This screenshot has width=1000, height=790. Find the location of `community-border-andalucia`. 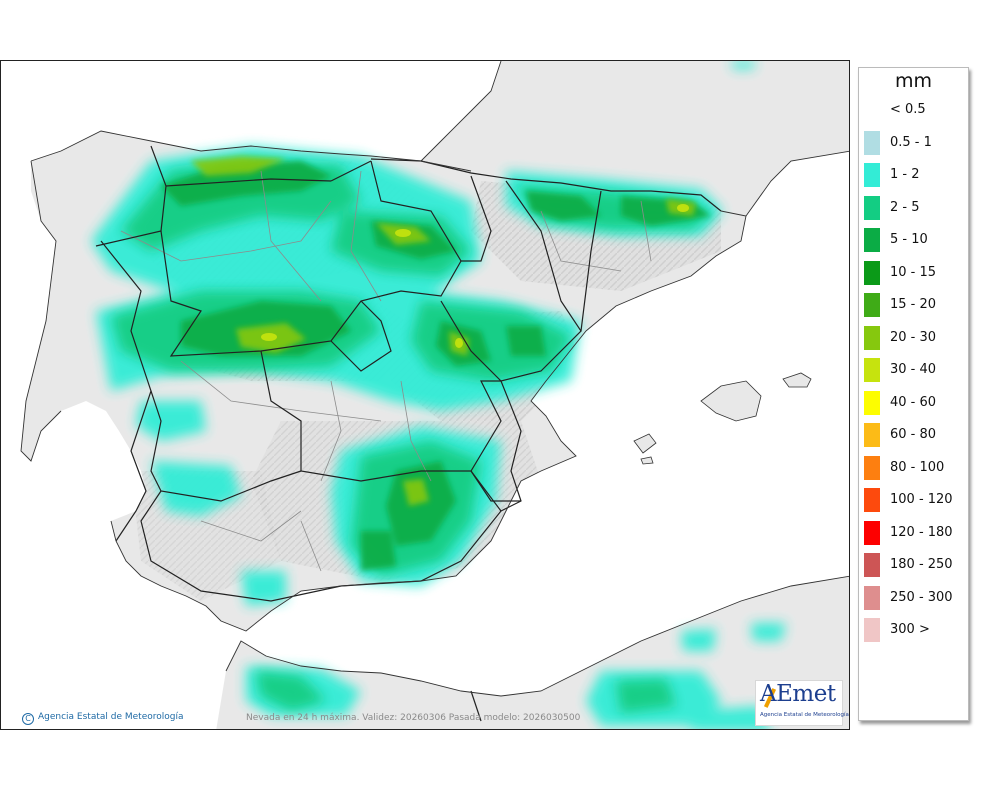

community-border-andalucia is located at coordinates (321, 536).